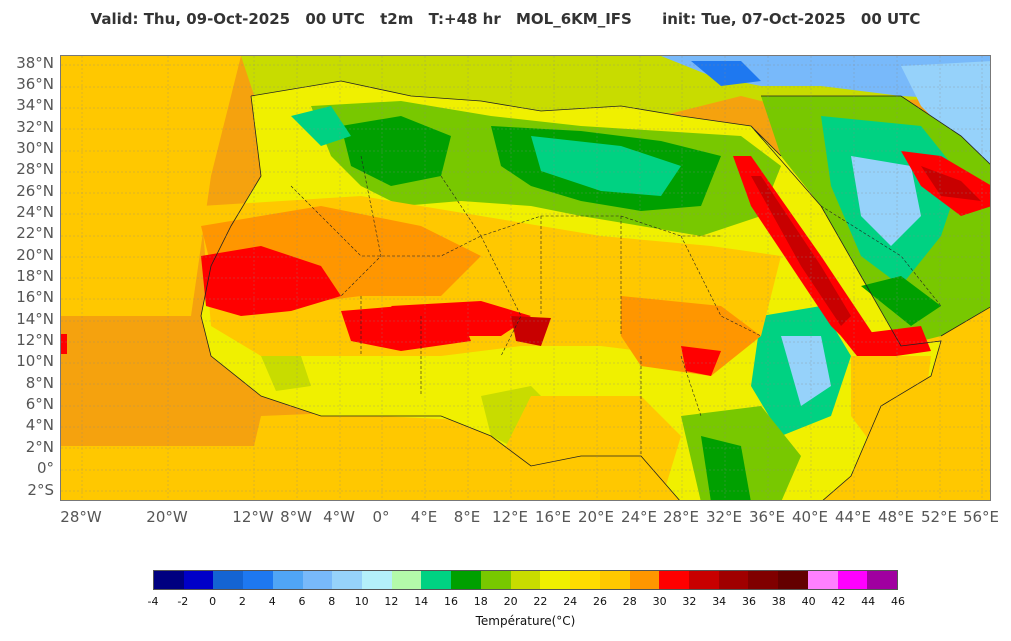 Image resolution: width=1011 pixels, height=641 pixels. I want to click on lat-label: 26°N, so click(35, 191).